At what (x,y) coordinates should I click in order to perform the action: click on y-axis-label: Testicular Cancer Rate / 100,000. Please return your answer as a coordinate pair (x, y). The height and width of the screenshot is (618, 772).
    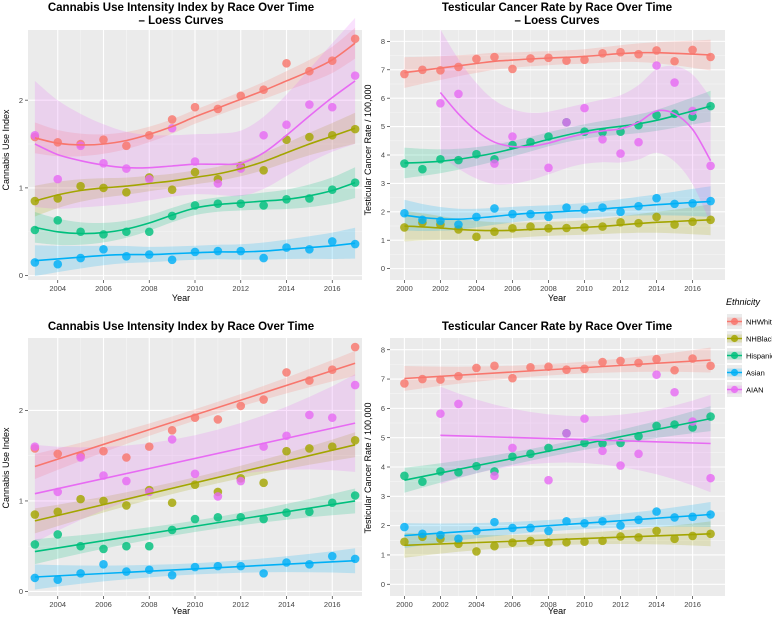
    Looking at the image, I should click on (368, 467).